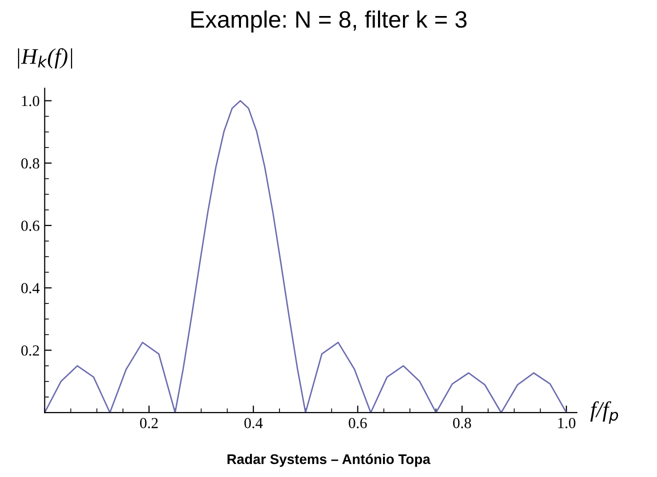 This screenshot has height=477, width=657. What do you see at coordinates (357, 423) in the screenshot?
I see `x-tick-label: 0.6` at bounding box center [357, 423].